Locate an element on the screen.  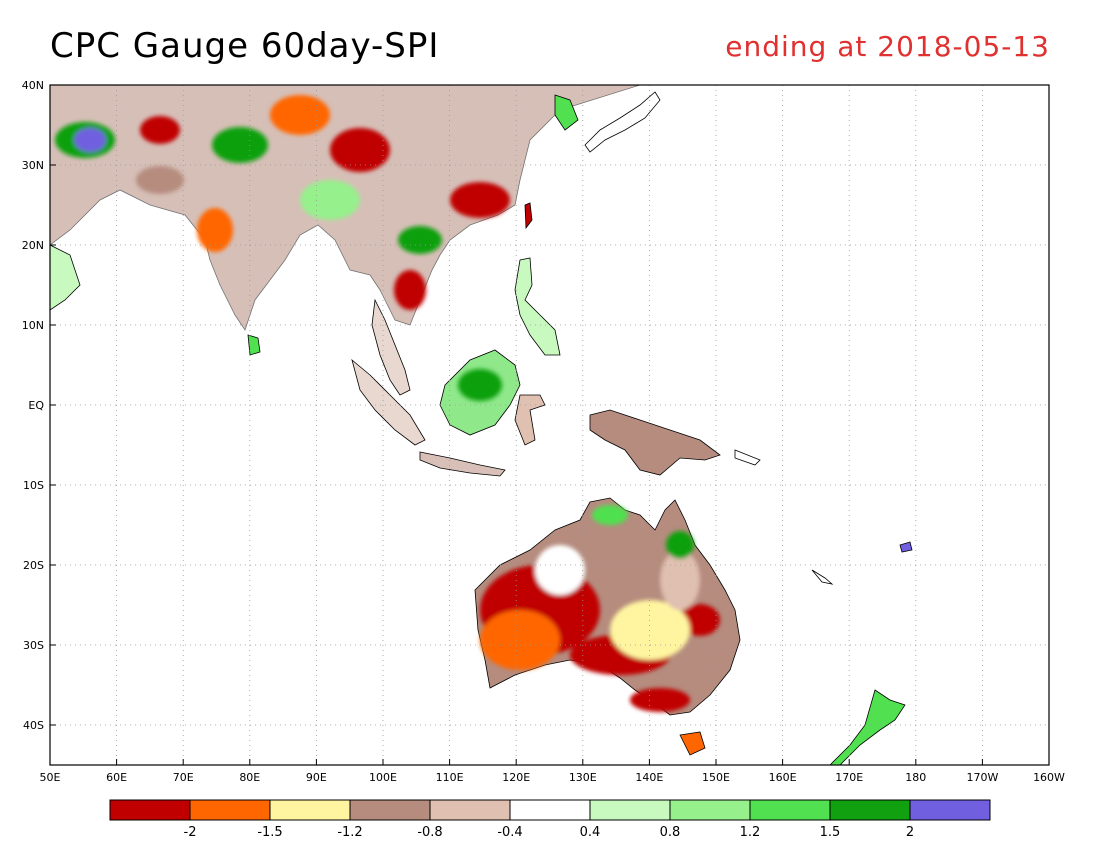
lat-tick-label: 40N is located at coordinates (33, 85).